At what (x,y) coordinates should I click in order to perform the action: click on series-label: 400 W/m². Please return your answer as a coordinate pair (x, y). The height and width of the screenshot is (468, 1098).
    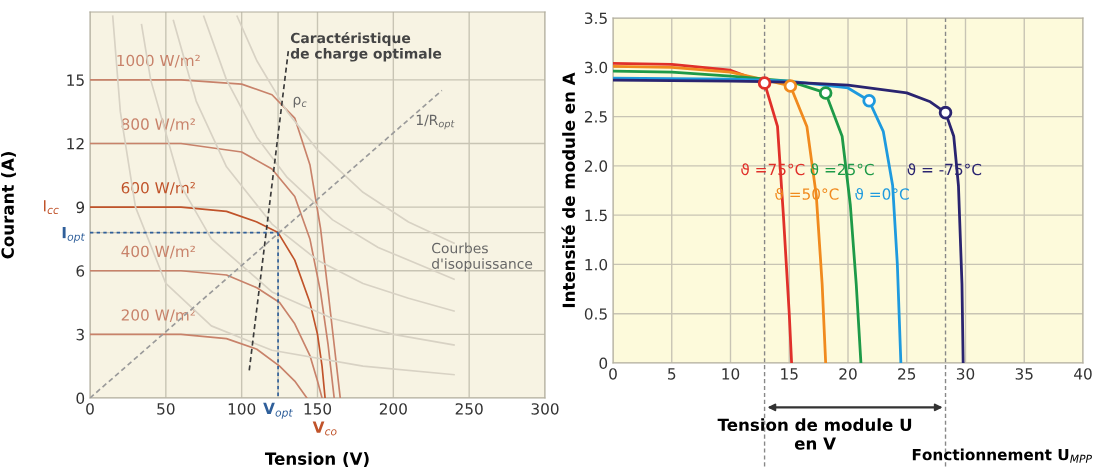
    Looking at the image, I should click on (158, 252).